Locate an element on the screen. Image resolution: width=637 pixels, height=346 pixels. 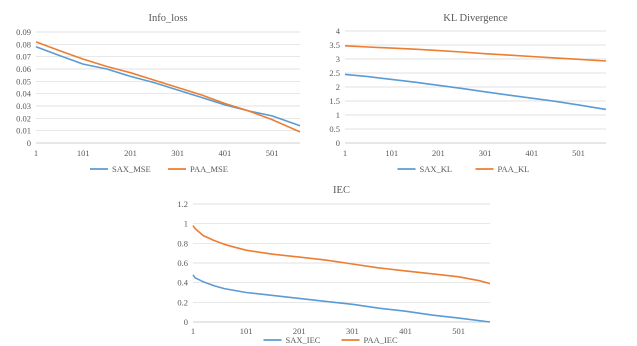
kl-divergence-x-tick-label: 401 is located at coordinates (531, 153).